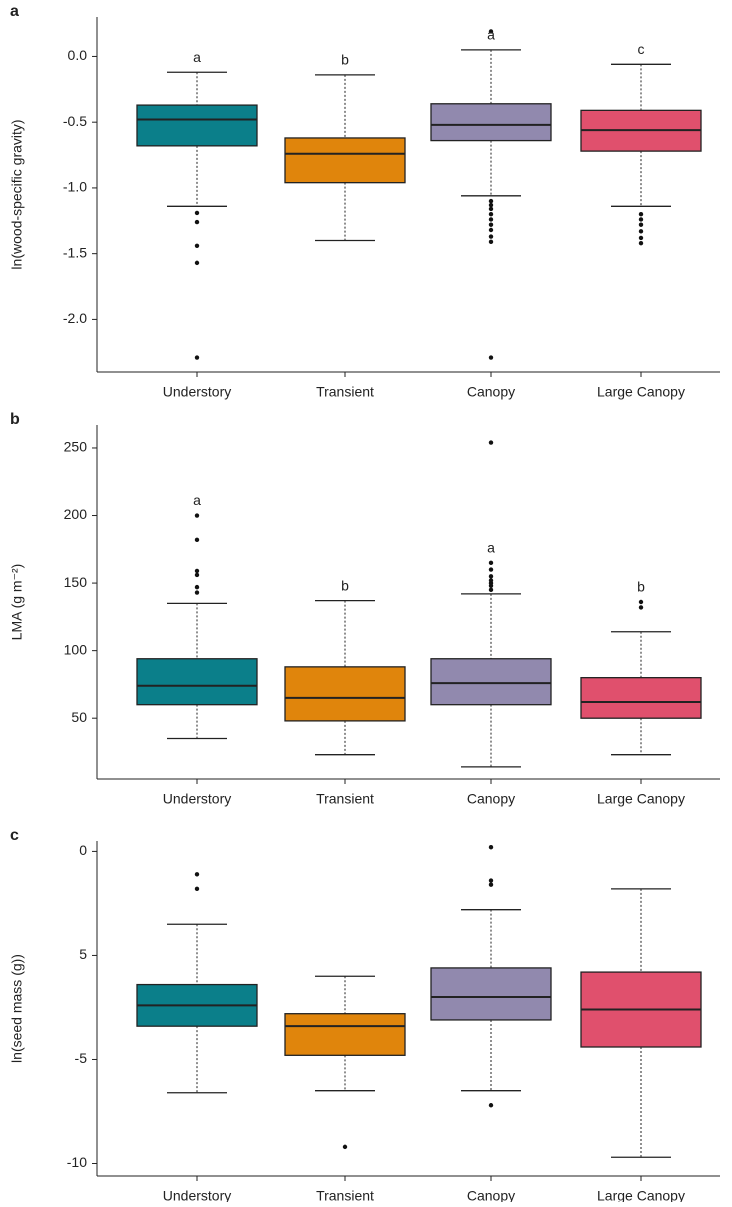  What do you see at coordinates (75, 121) in the screenshot?
I see `y-tick-label: -0.5` at bounding box center [75, 121].